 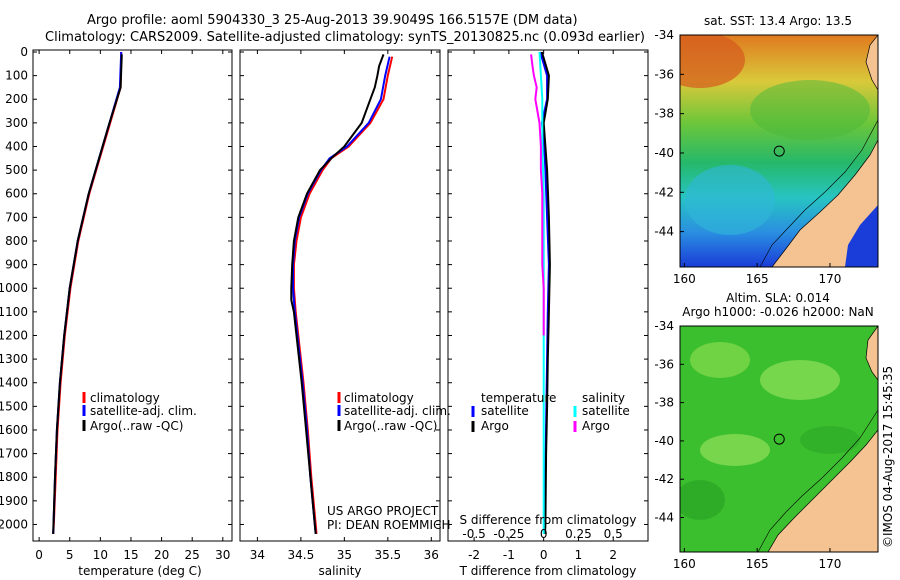 What do you see at coordinates (39, 555) in the screenshot?
I see `x-tick-label: 0` at bounding box center [39, 555].